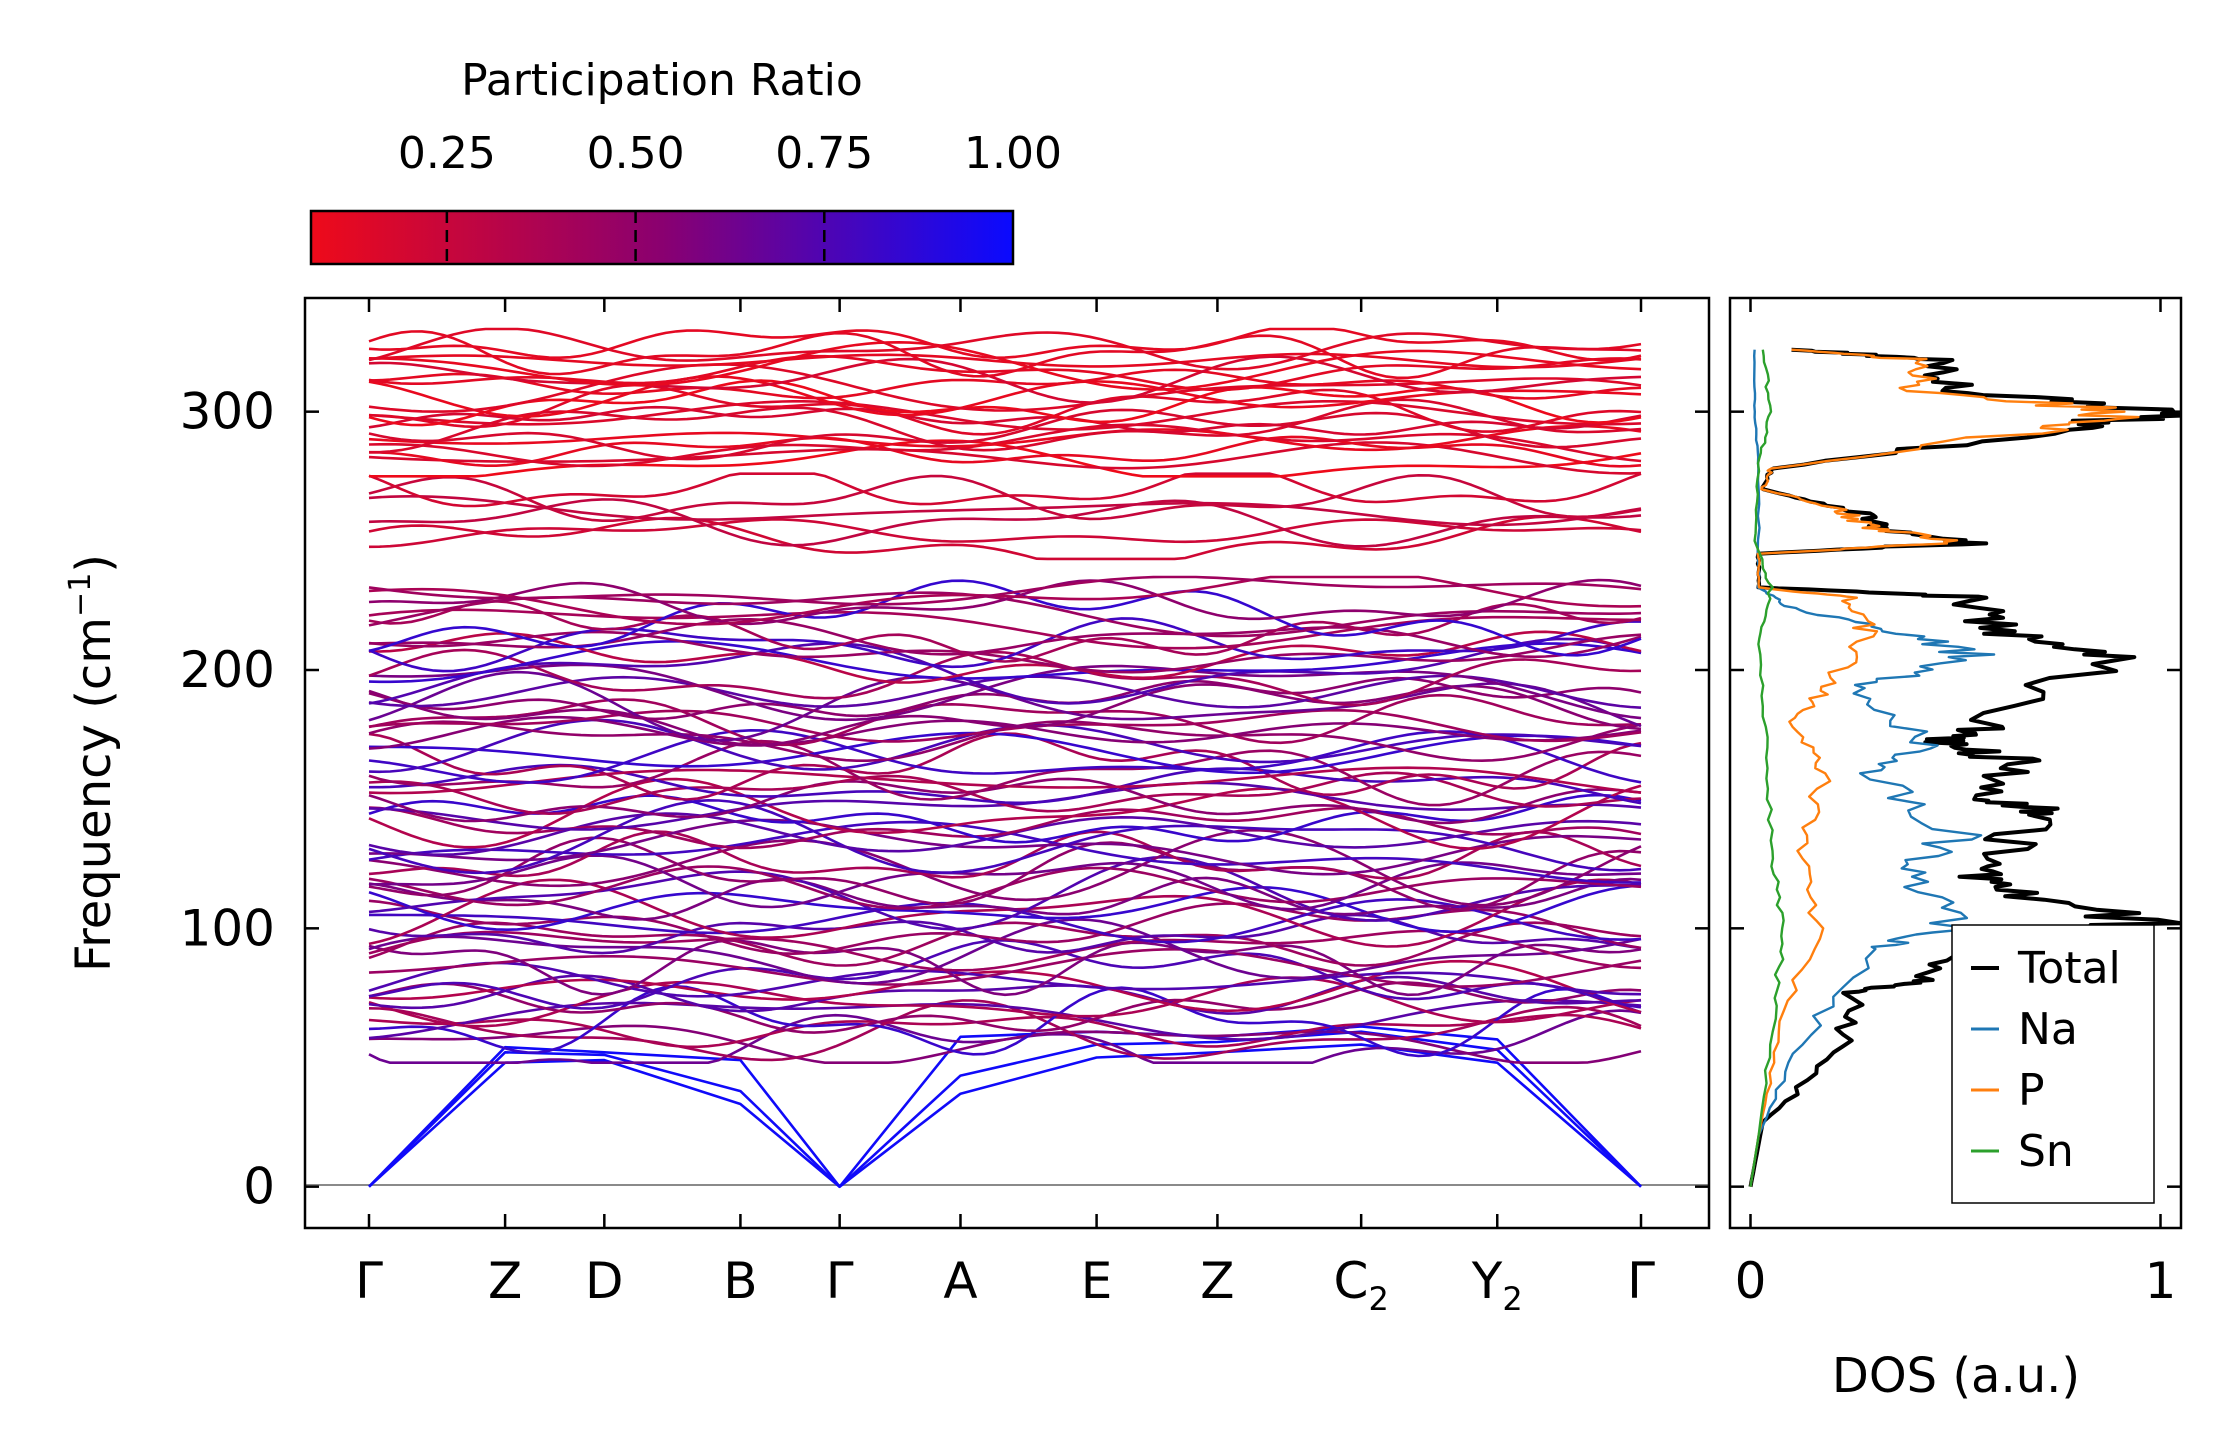  I want to click on k-point-letter-10: Γ, so click(1641, 1281).